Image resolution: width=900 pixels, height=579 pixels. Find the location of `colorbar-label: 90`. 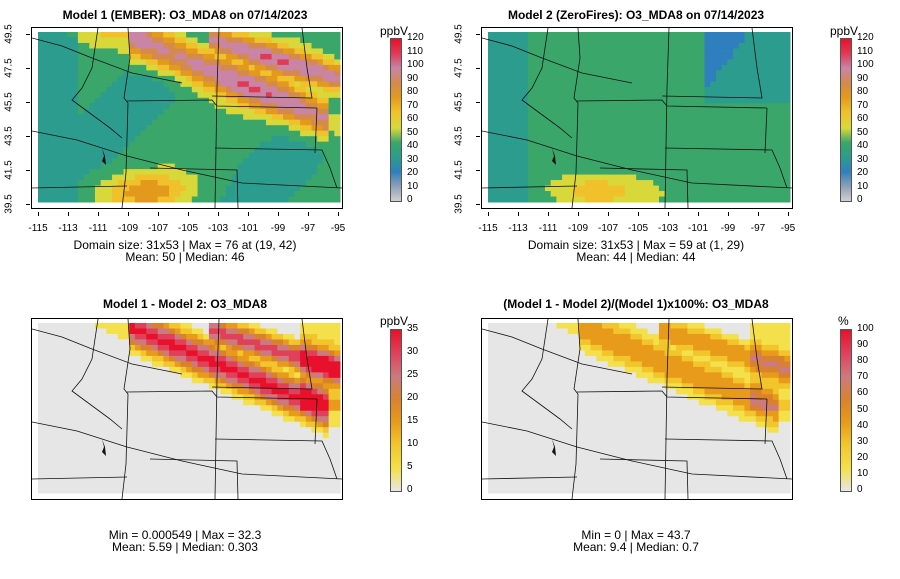

colorbar-label: 90 is located at coordinates (413, 78).